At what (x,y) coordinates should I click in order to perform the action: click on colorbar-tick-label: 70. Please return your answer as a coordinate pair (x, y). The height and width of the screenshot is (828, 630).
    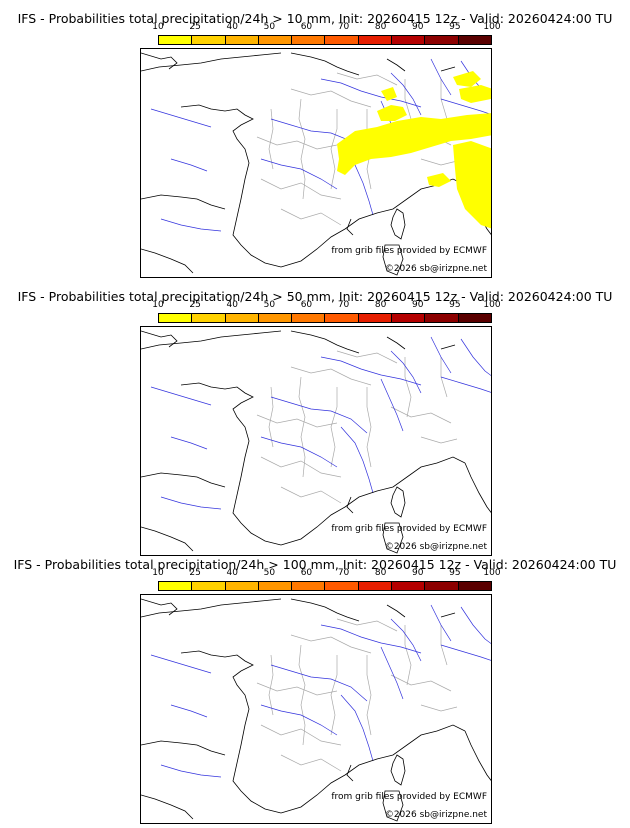
    Looking at the image, I should click on (343, 27).